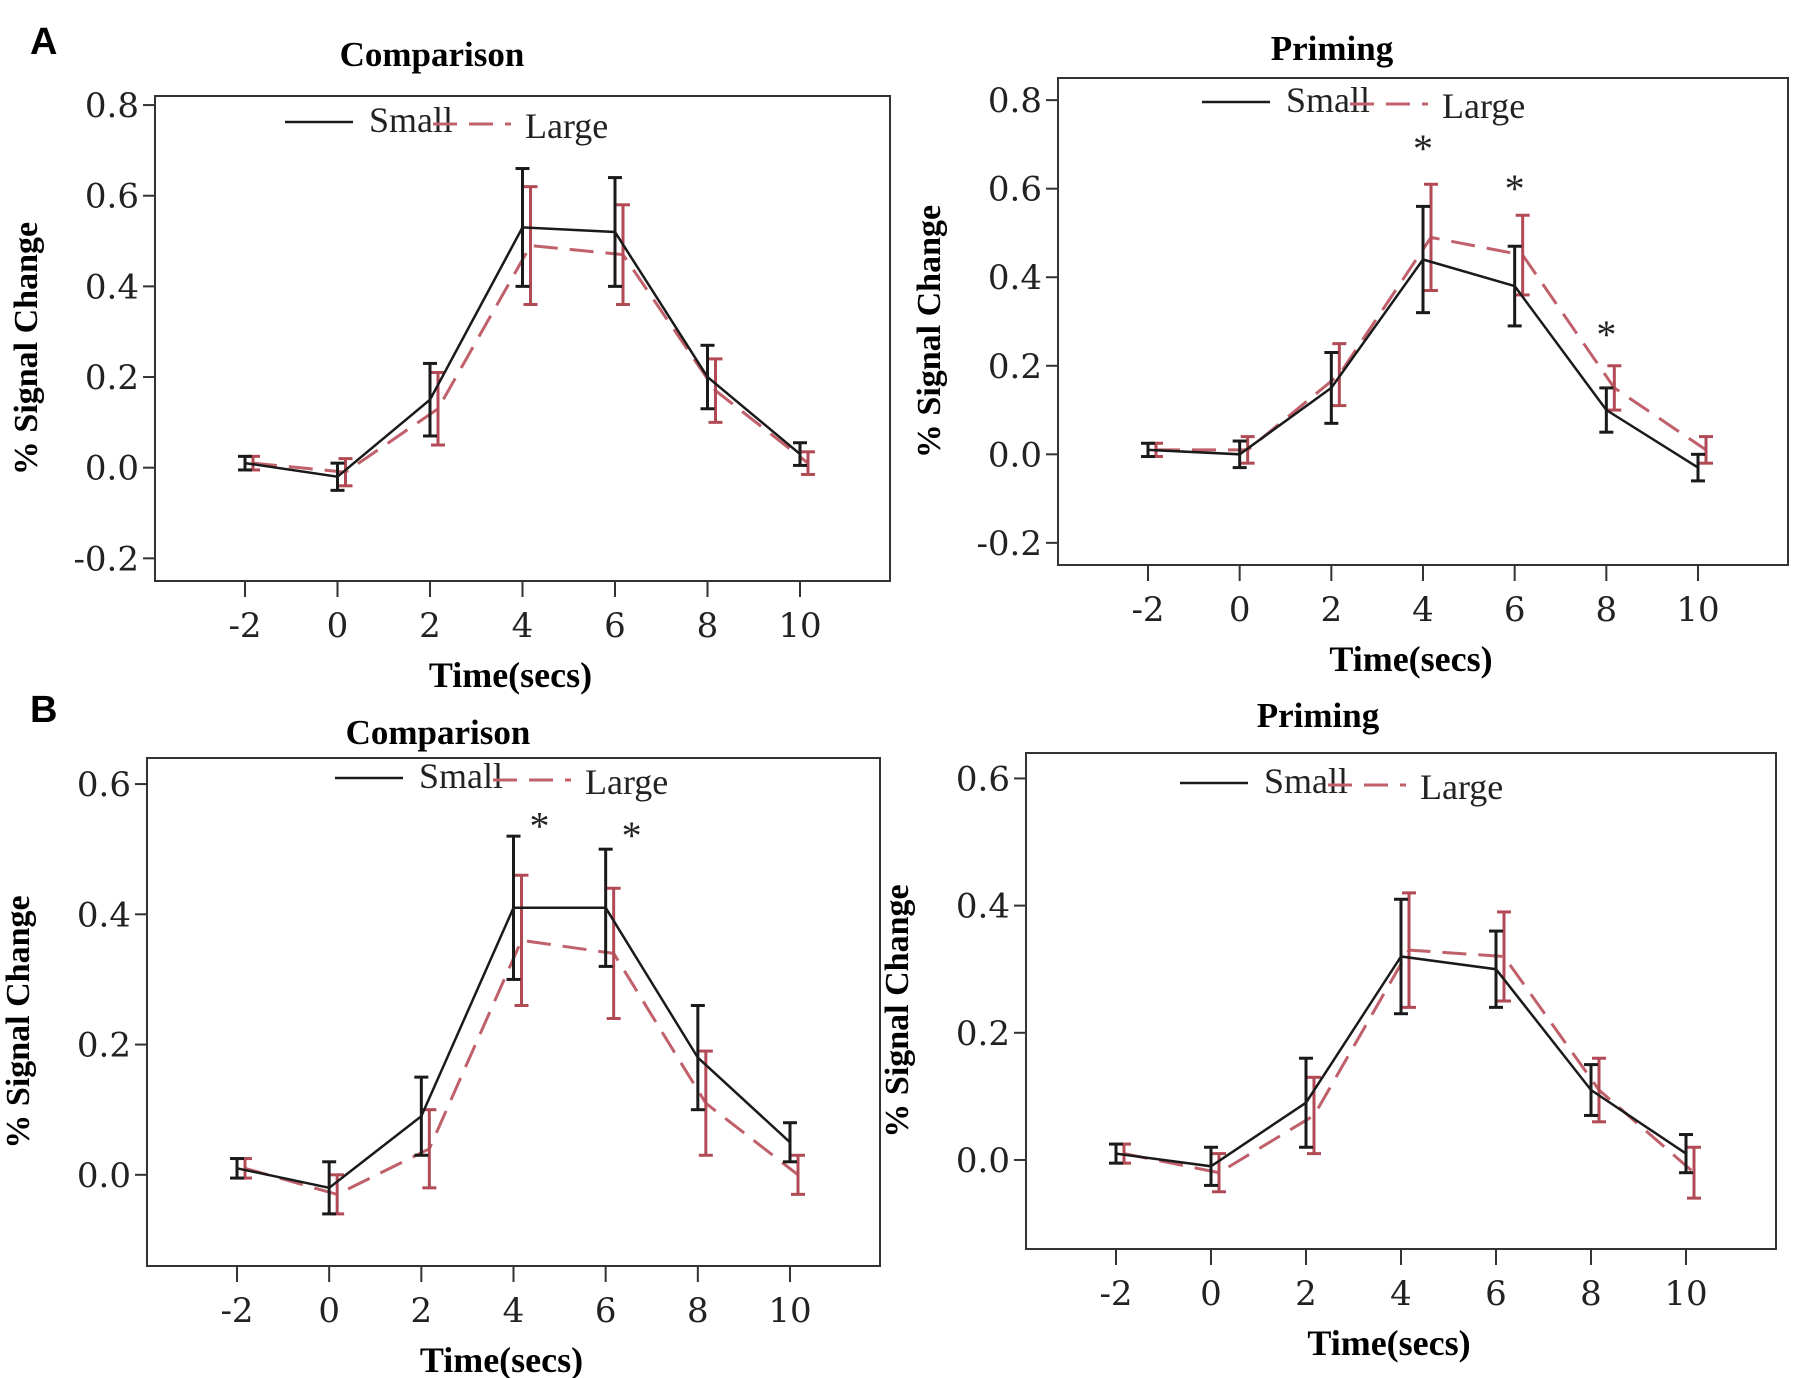 The width and height of the screenshot is (1800, 1378). I want to click on chart-4-y-axis-label: % Signal Change, so click(897, 1010).